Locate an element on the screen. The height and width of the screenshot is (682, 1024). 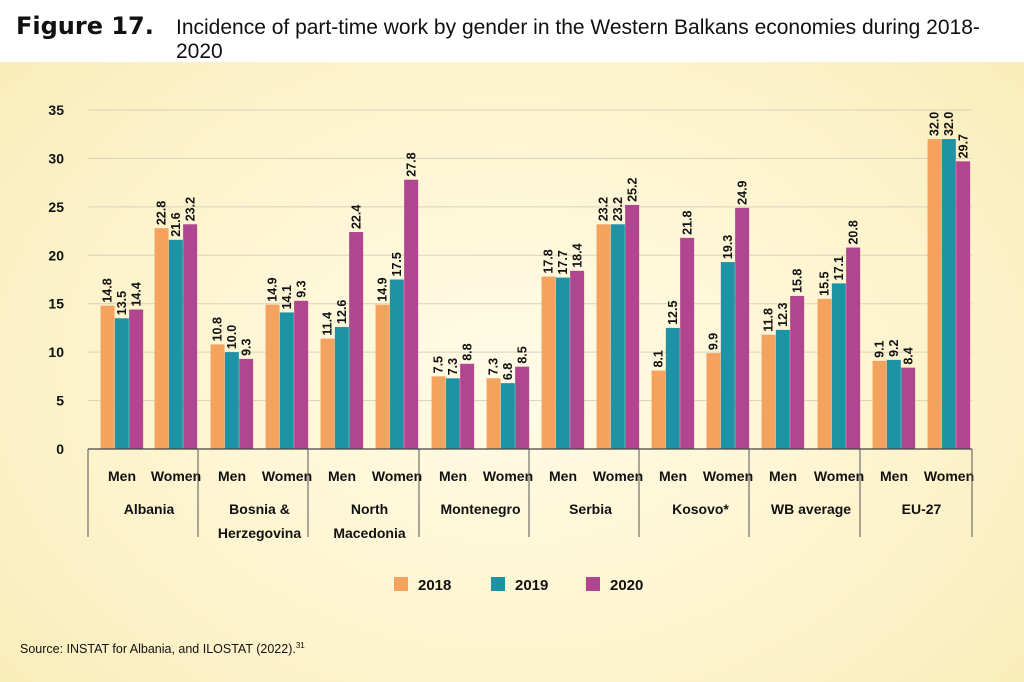
data-label: 10.8 is located at coordinates (218, 329).